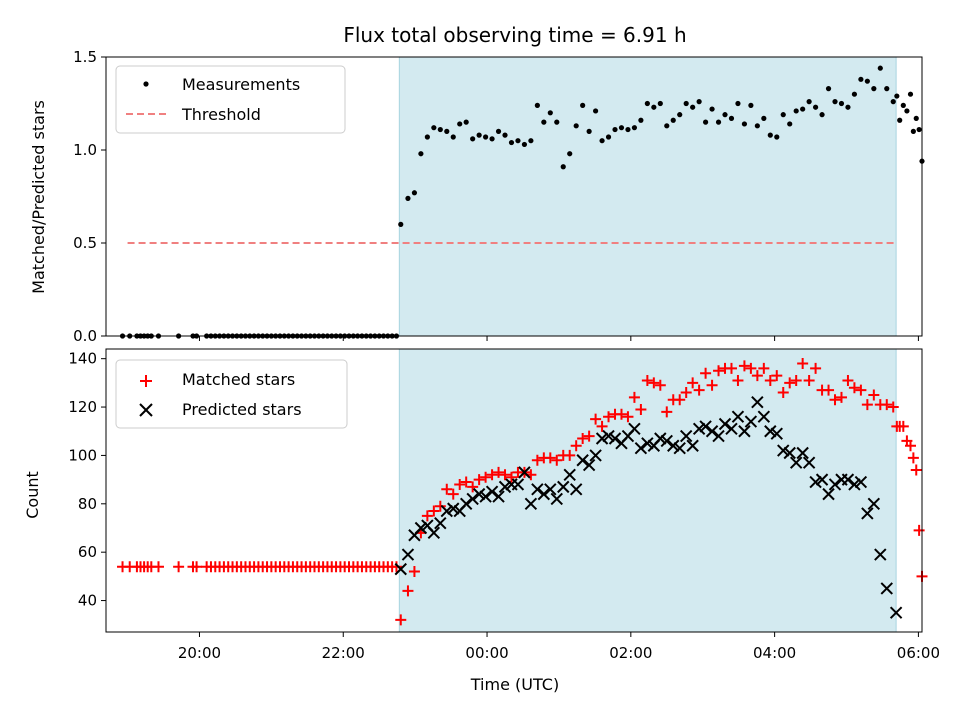 The height and width of the screenshot is (720, 960). What do you see at coordinates (89, 196) in the screenshot?
I see `top-y-ticks: 0.0 0.5 1.0 1.5` at bounding box center [89, 196].